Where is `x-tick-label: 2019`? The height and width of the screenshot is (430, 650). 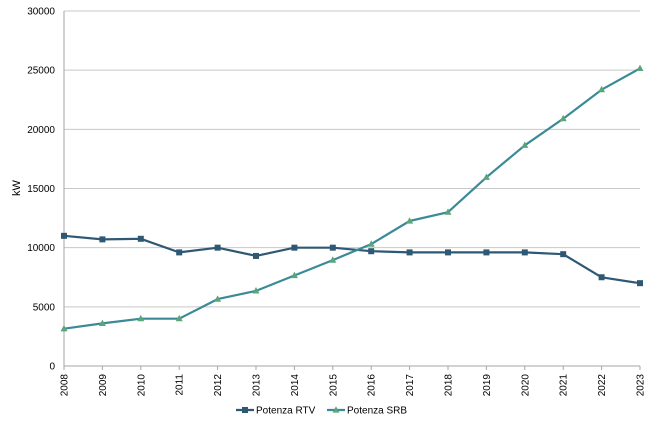 x-tick-label: 2019 is located at coordinates (487, 385).